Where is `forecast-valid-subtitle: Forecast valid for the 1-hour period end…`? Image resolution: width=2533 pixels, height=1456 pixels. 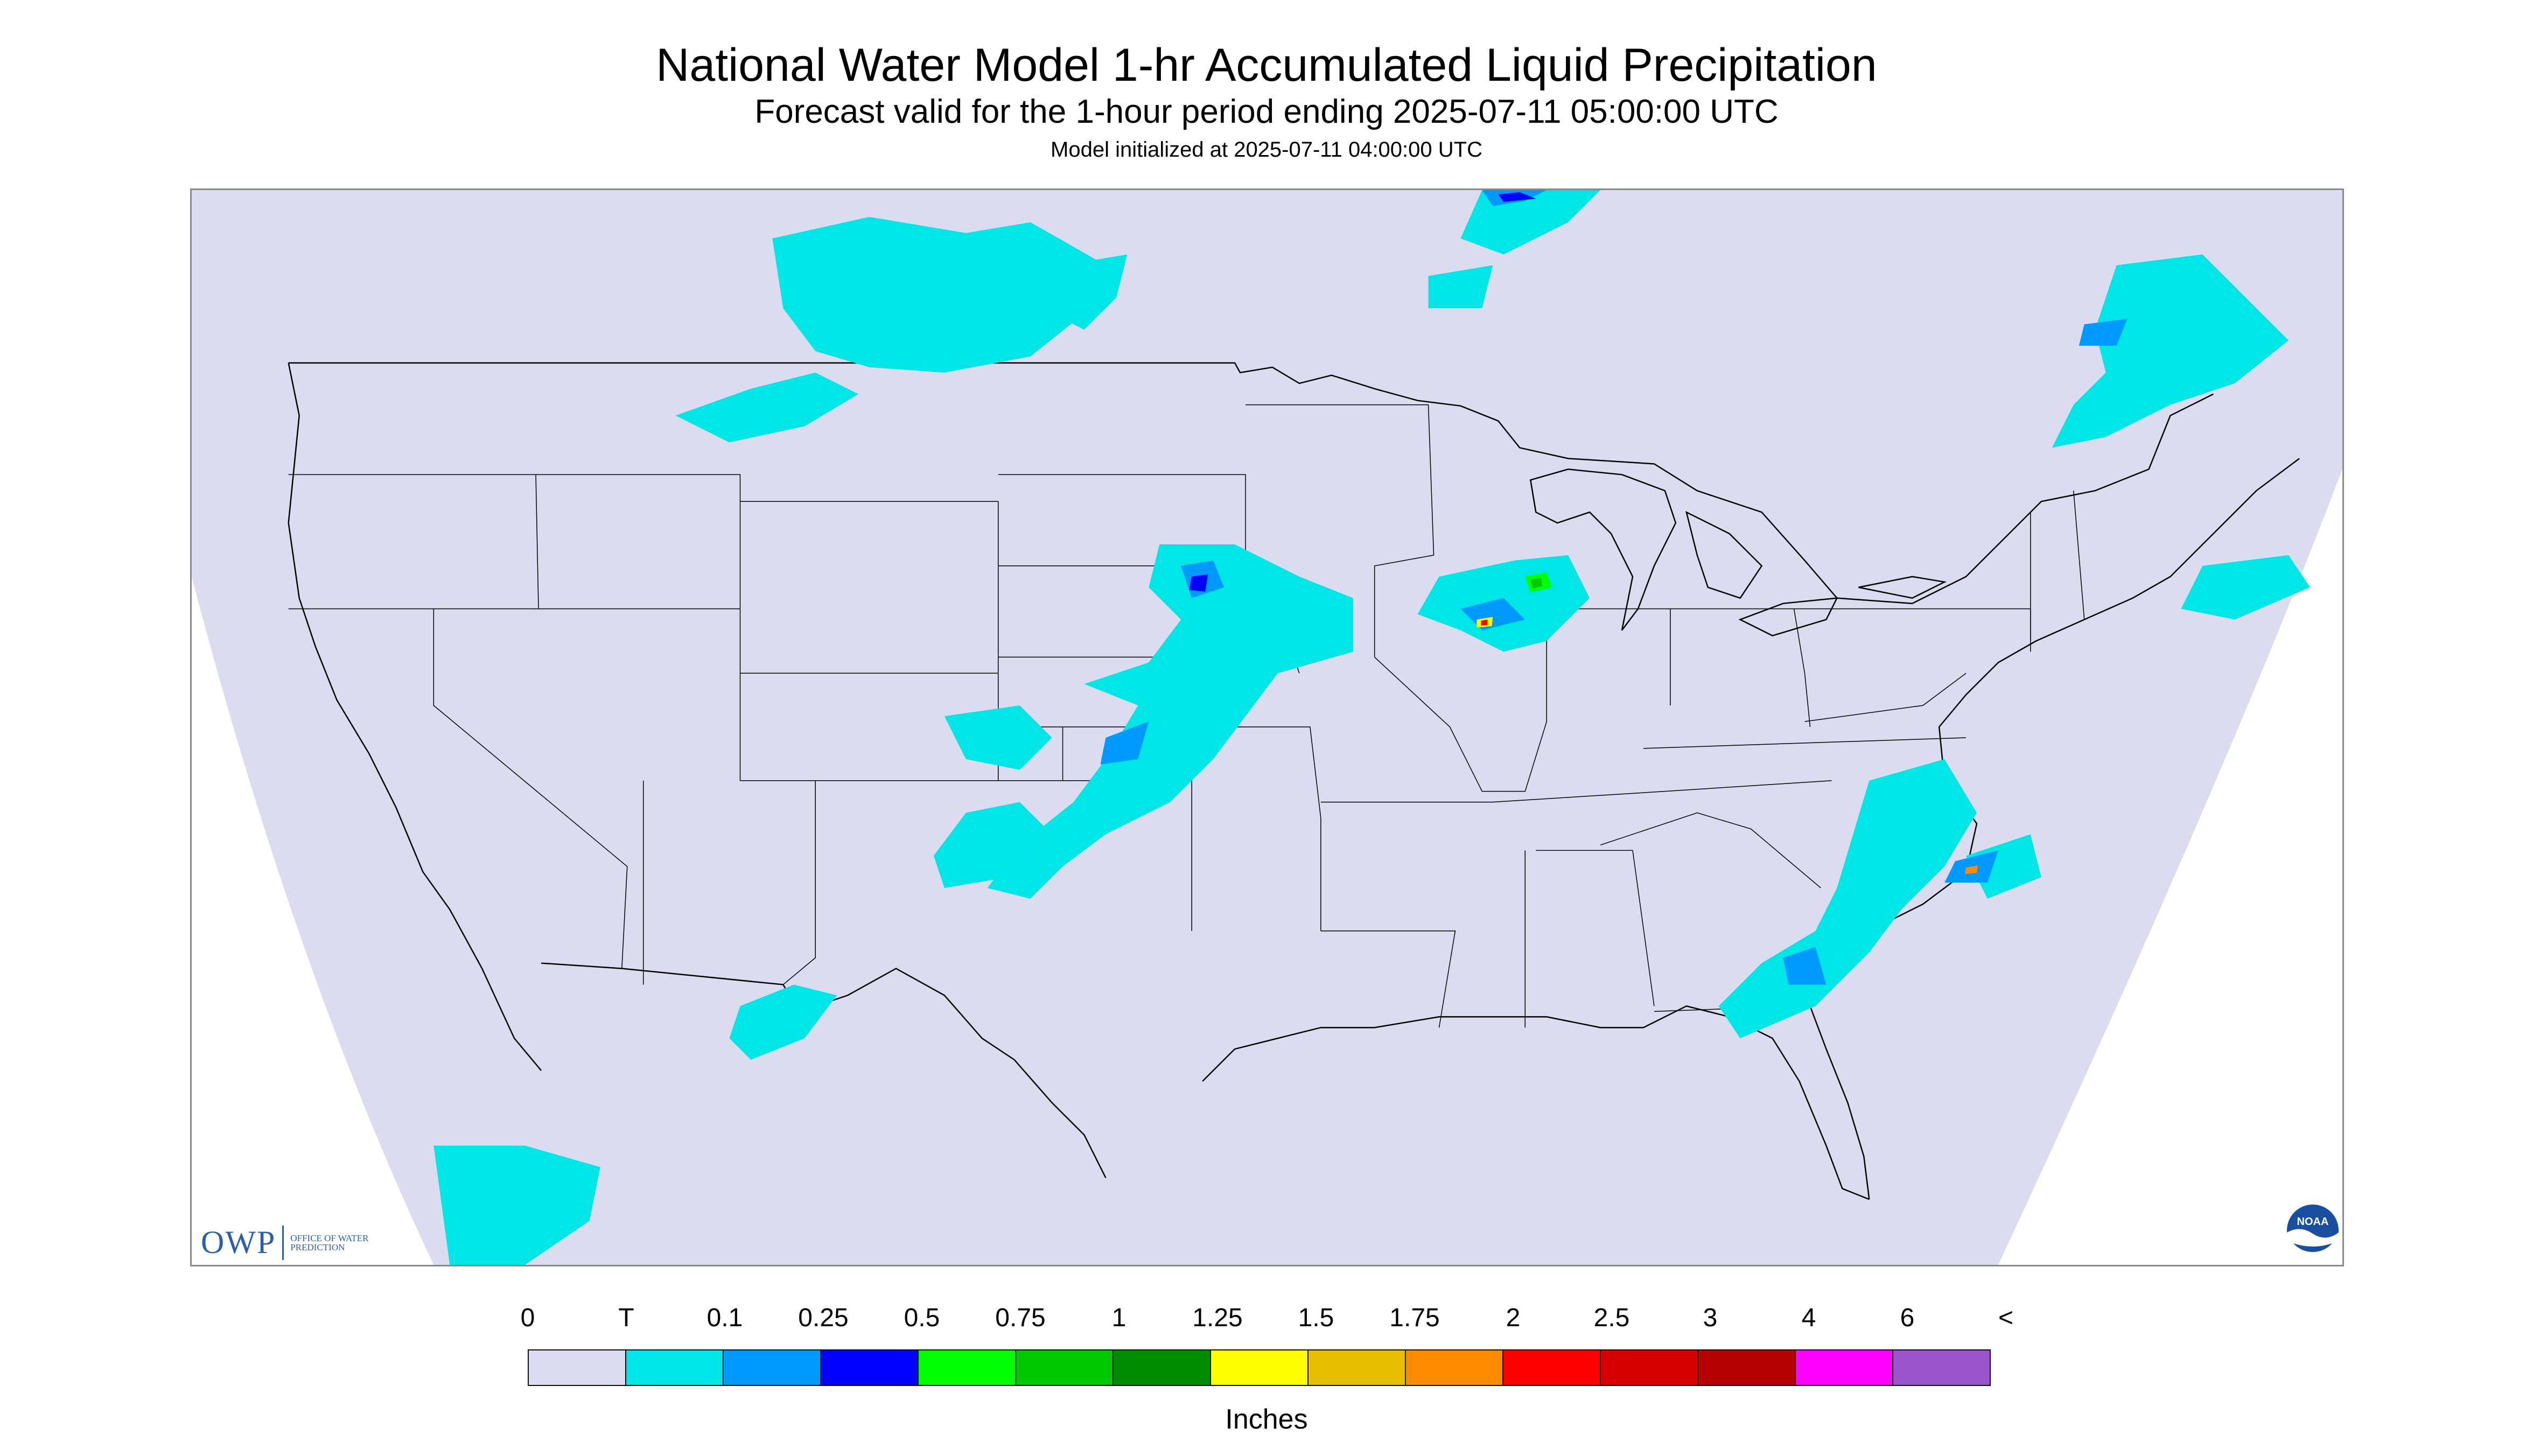 forecast-valid-subtitle: Forecast valid for the 1-hour period end… is located at coordinates (1266, 111).